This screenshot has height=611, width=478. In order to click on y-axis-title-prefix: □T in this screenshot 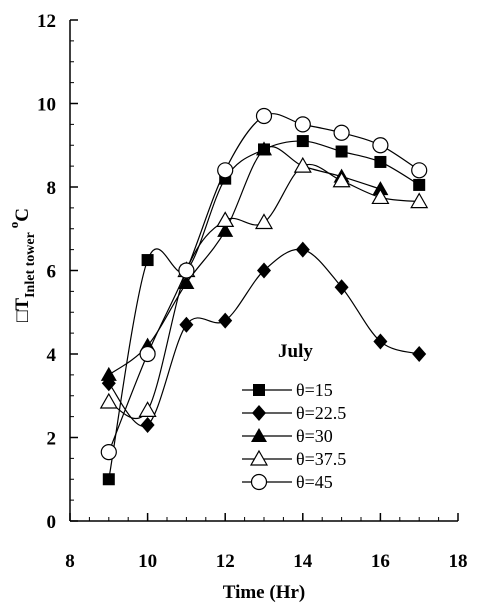, I will do `click(22, 310)`.